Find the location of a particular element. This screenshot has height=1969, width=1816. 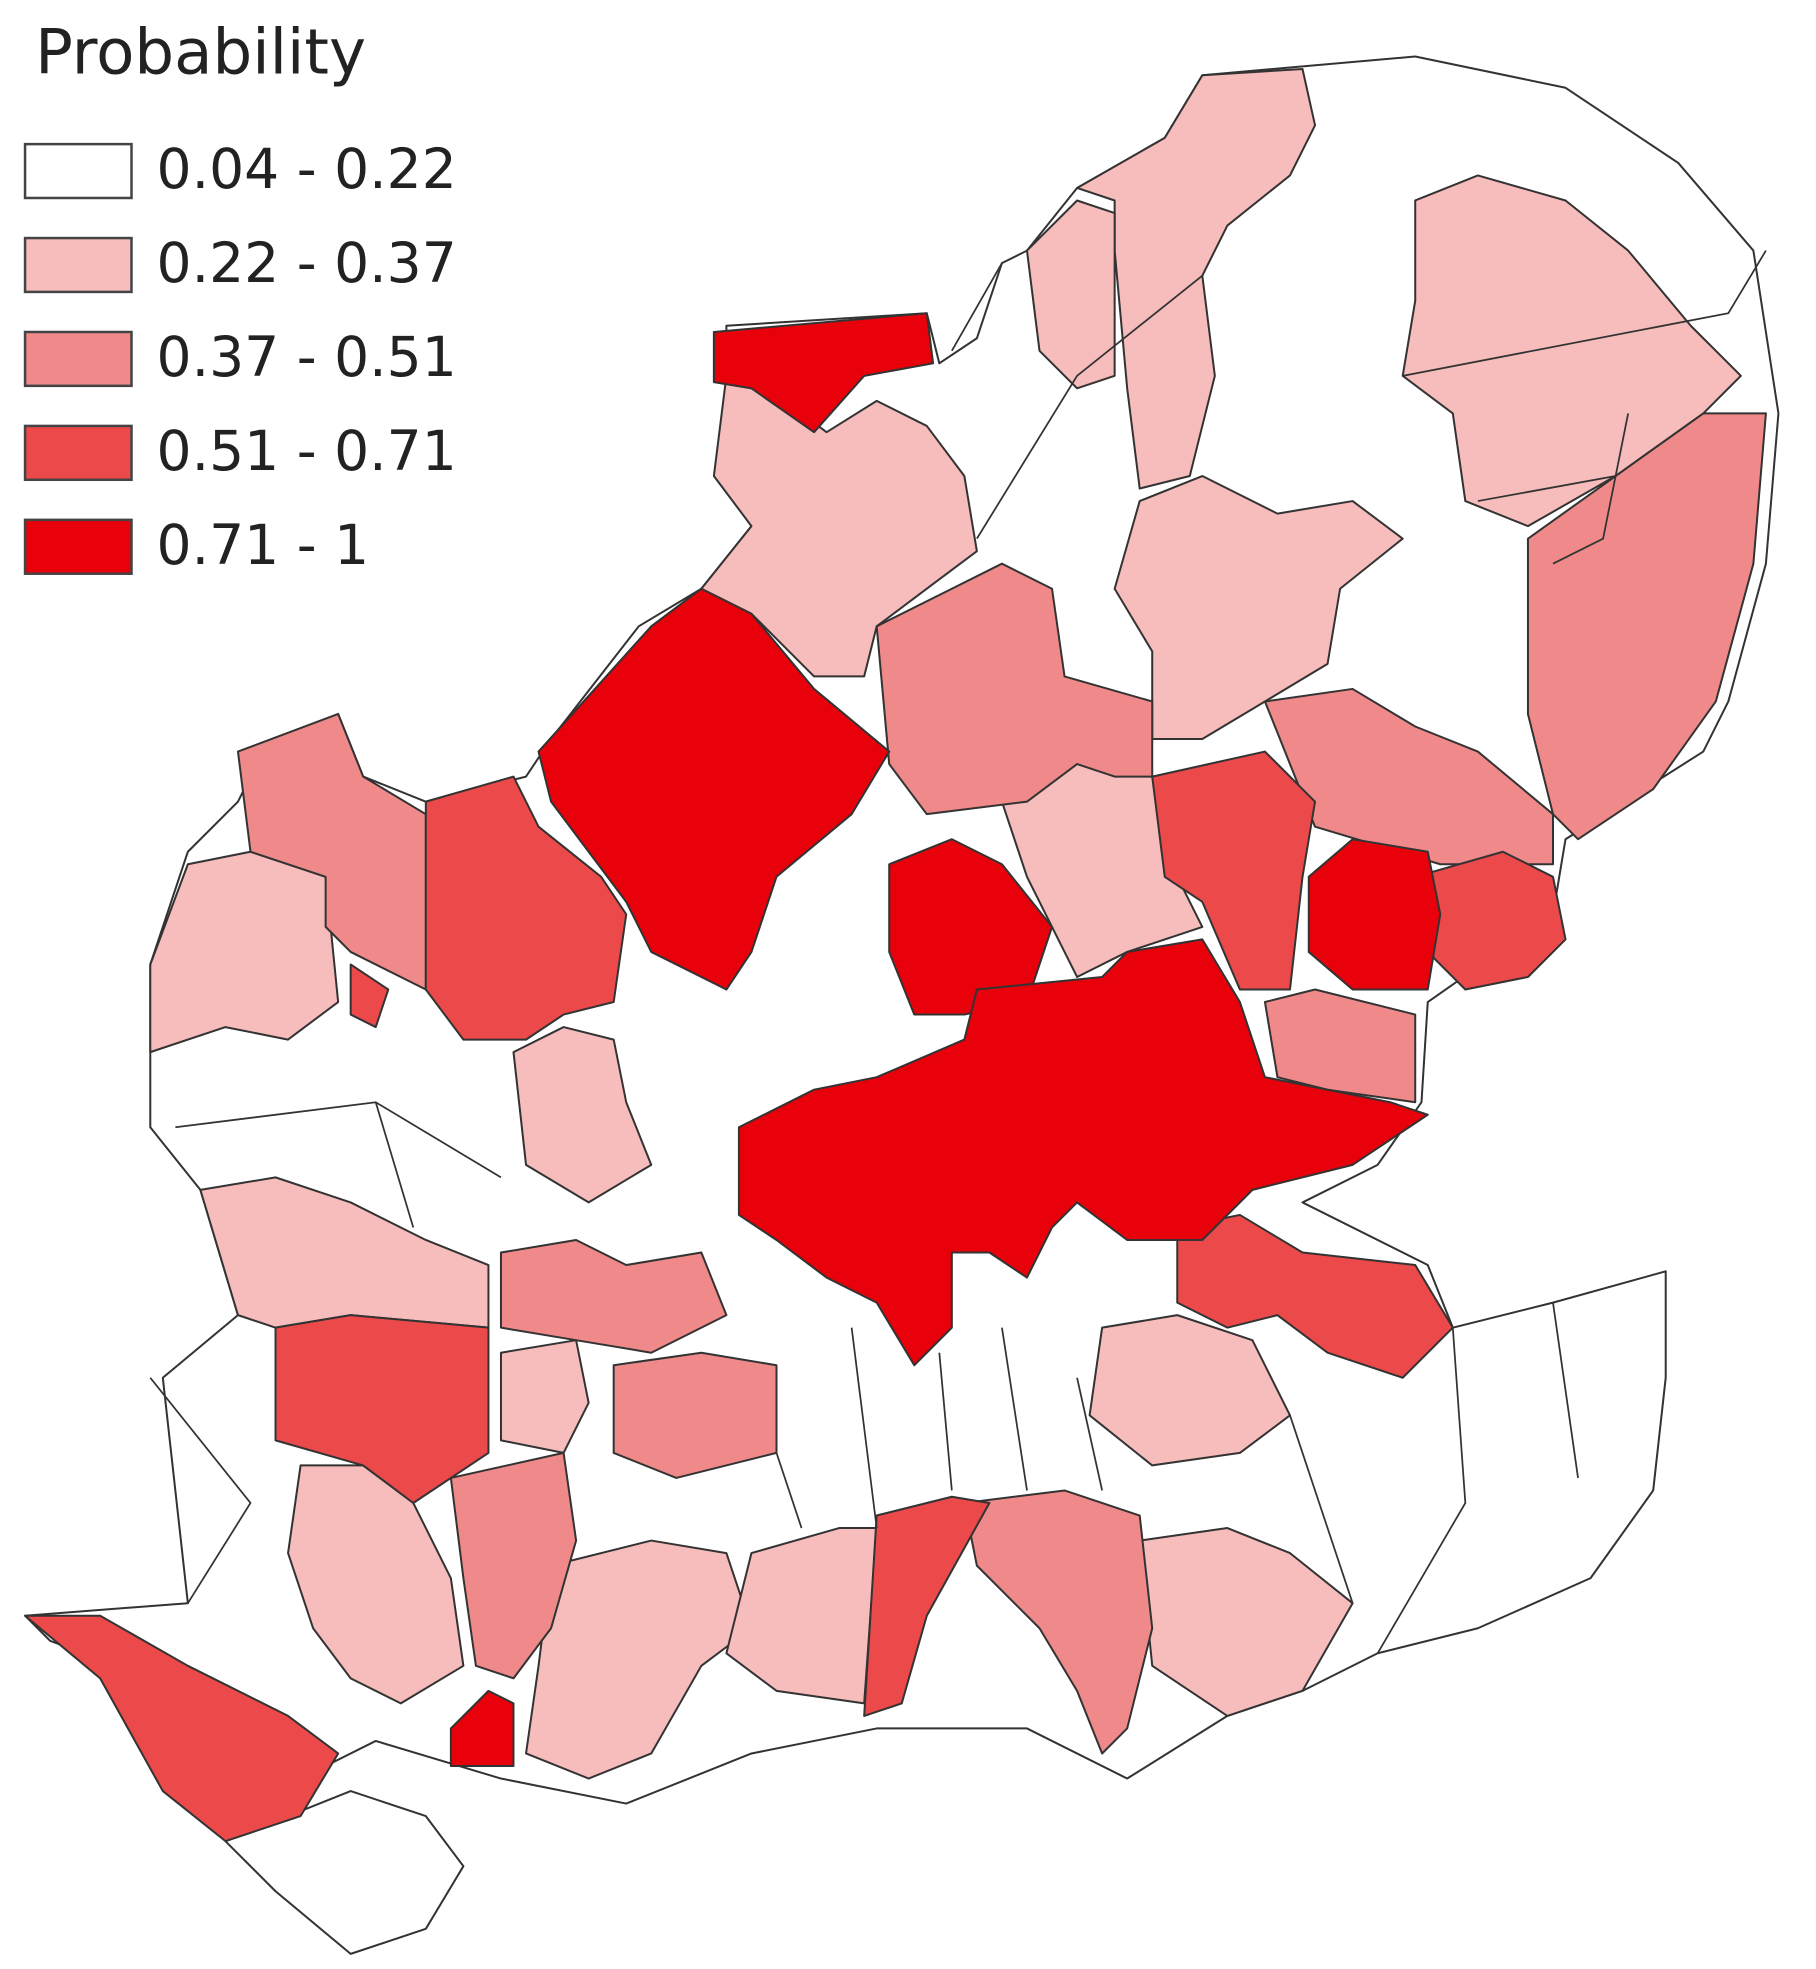

legend-label: 0.22 - 0.37 is located at coordinates (307, 263).